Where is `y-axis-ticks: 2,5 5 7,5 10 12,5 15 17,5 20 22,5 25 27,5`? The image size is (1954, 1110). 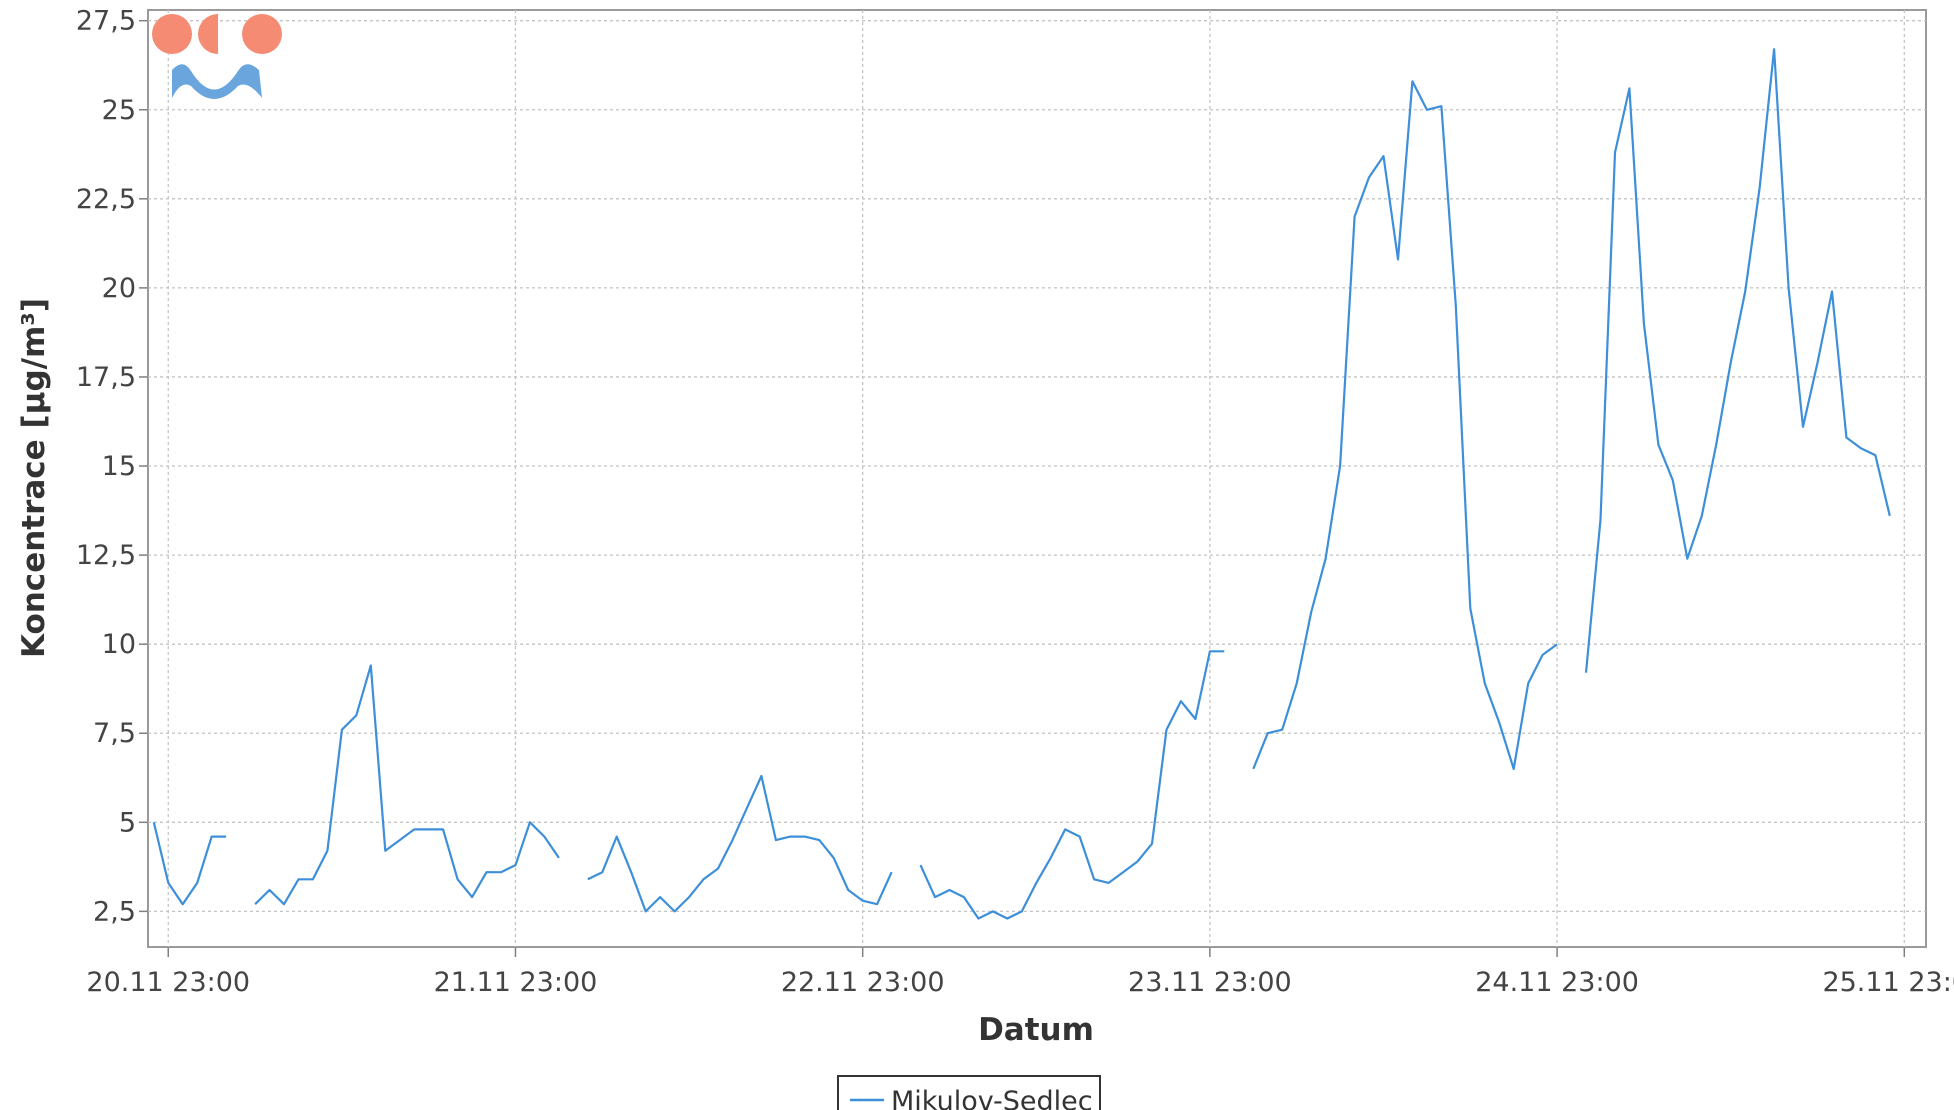
y-axis-ticks: 2,5 5 7,5 10 12,5 15 17,5 20 22,5 25 27,5 is located at coordinates (112, 466).